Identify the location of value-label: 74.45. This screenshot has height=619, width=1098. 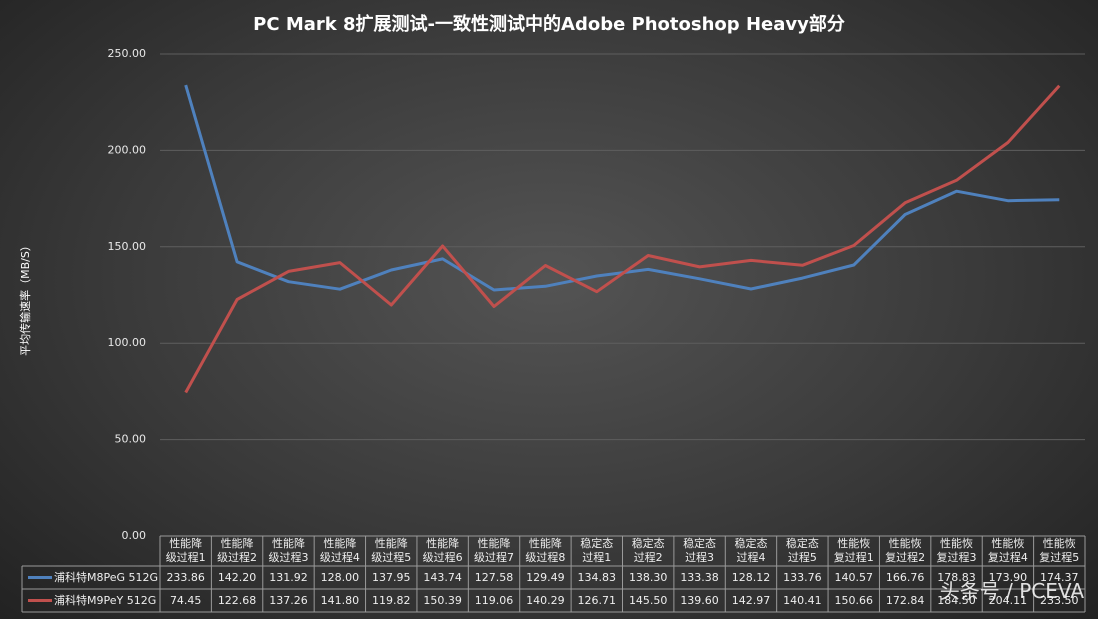
(185, 600).